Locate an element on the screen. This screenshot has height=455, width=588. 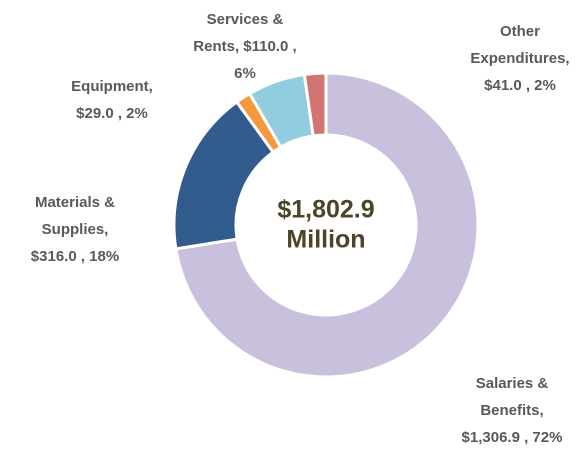
slice-label: Supplies, is located at coordinates (75, 229).